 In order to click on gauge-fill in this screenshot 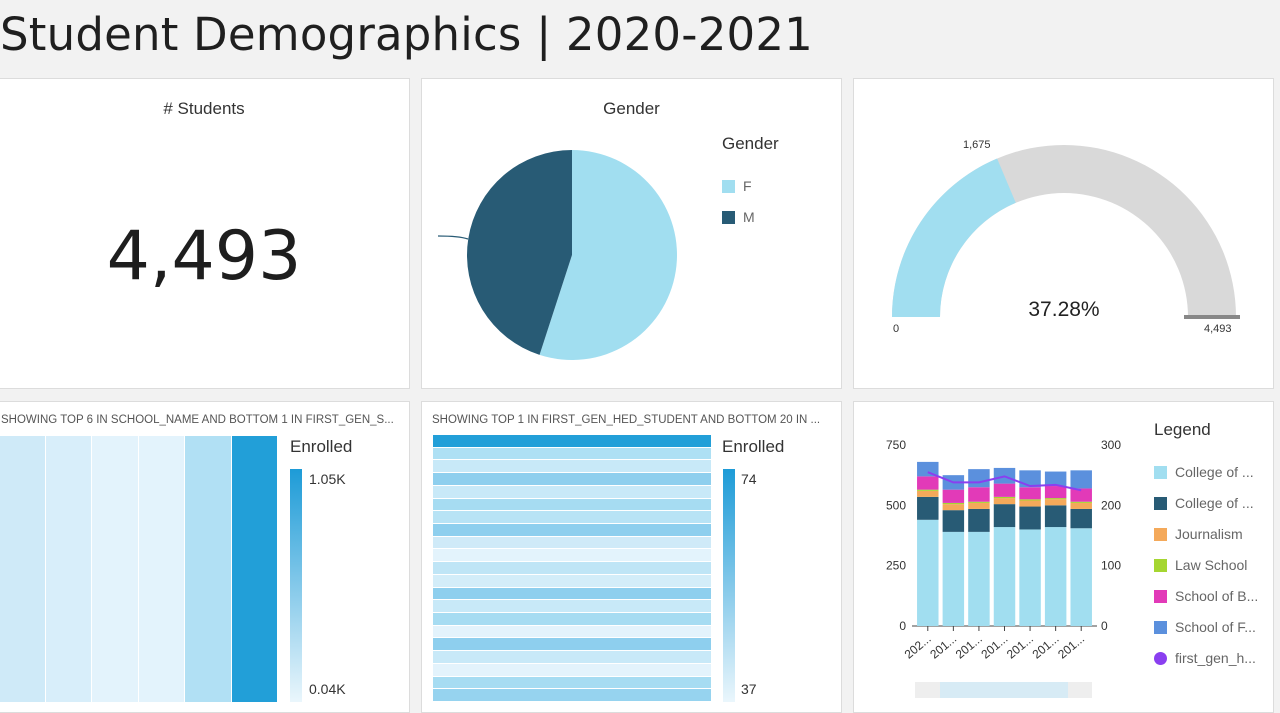, I will do `click(954, 237)`.